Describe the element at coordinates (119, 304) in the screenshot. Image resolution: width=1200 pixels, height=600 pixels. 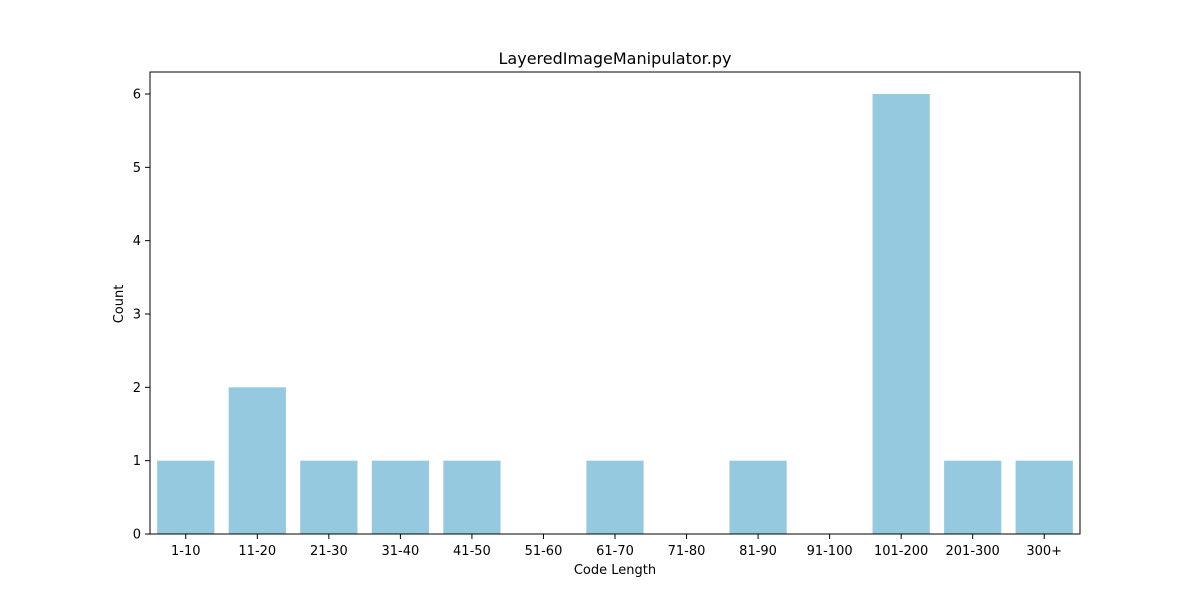
I see `y-axis-label: Count` at that location.